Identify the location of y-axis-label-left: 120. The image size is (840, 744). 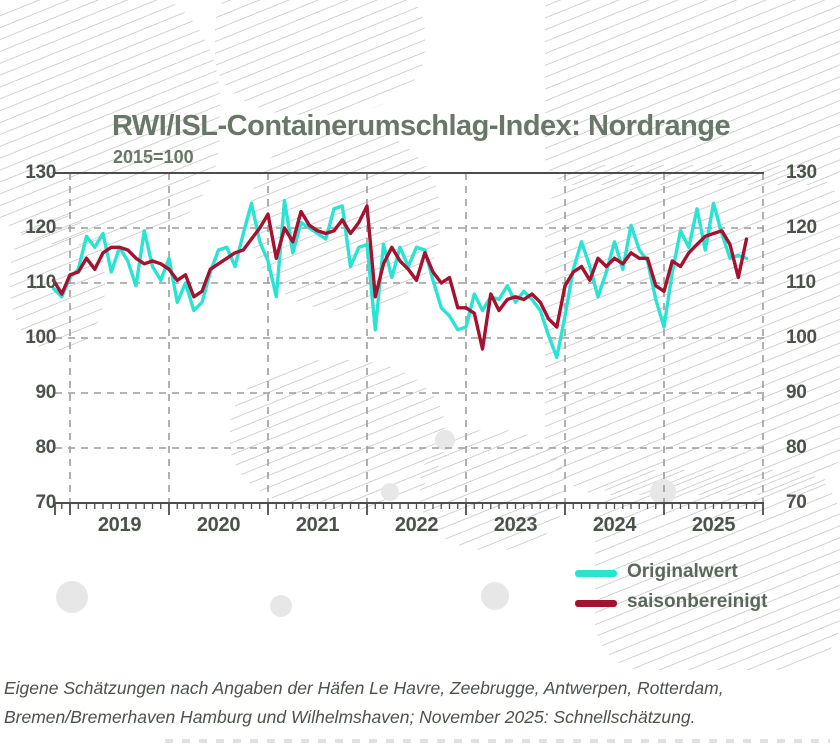
(40, 227).